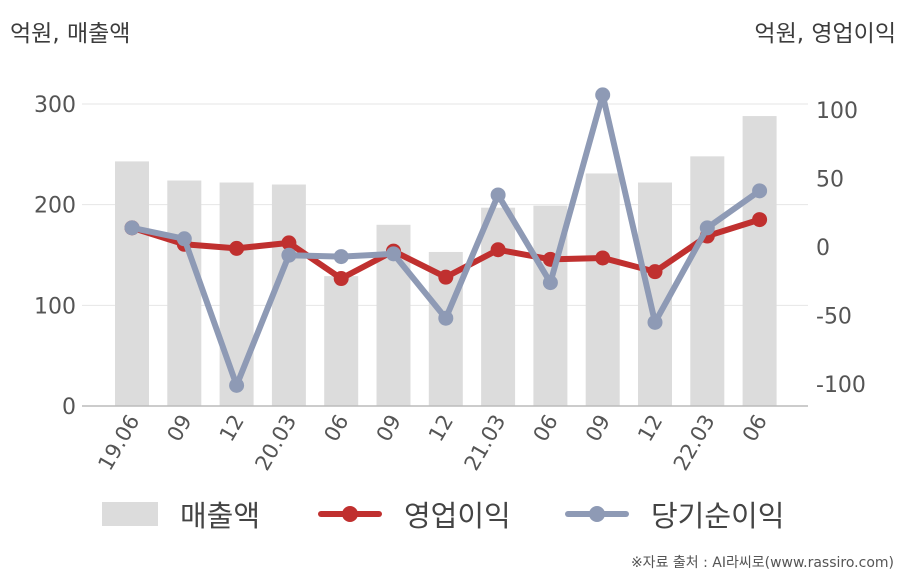 Image resolution: width=908 pixels, height=580 pixels. I want to click on legend-label-revenue: 매출액, so click(220, 516).